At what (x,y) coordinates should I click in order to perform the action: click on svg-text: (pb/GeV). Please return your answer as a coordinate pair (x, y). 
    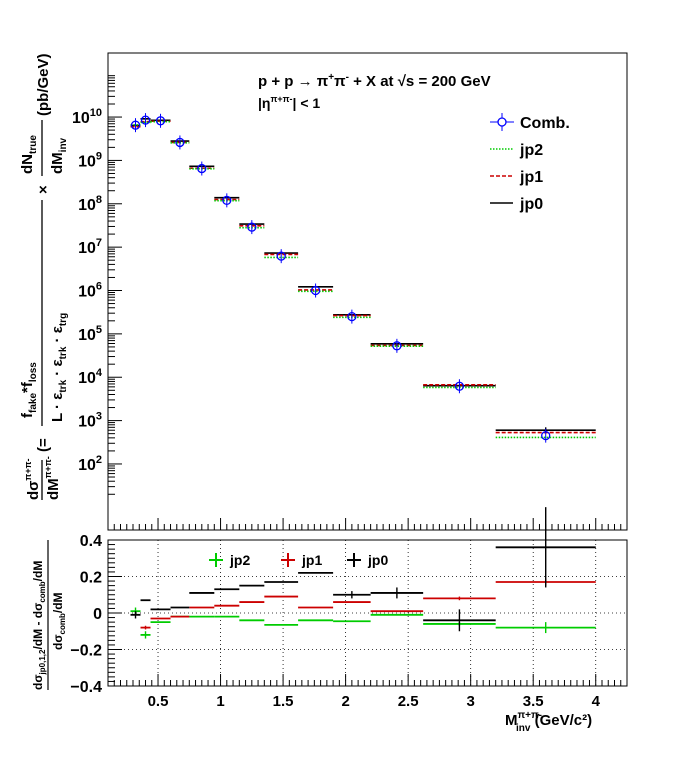
    Looking at the image, I should click on (43, 84).